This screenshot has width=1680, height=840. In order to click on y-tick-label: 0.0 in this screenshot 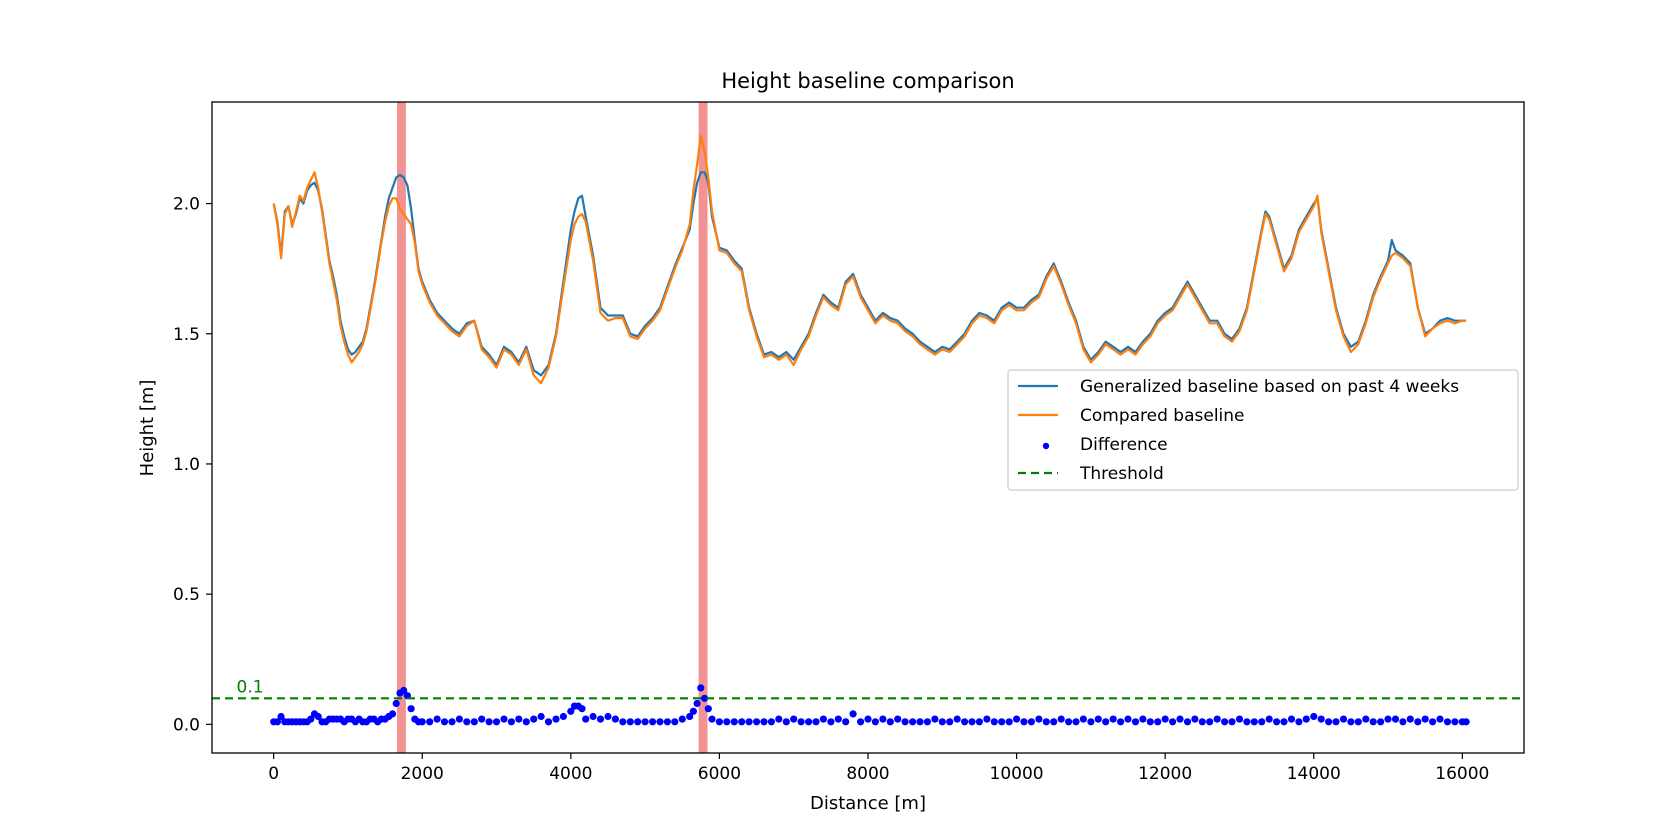, I will do `click(186, 725)`.